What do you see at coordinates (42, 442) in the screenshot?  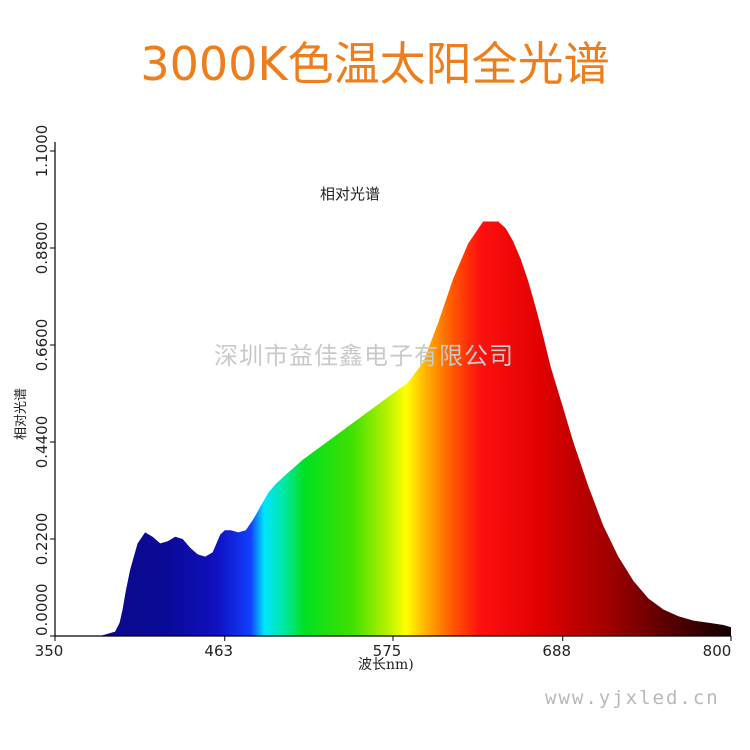 I see `y-tick-label: 0.4400` at bounding box center [42, 442].